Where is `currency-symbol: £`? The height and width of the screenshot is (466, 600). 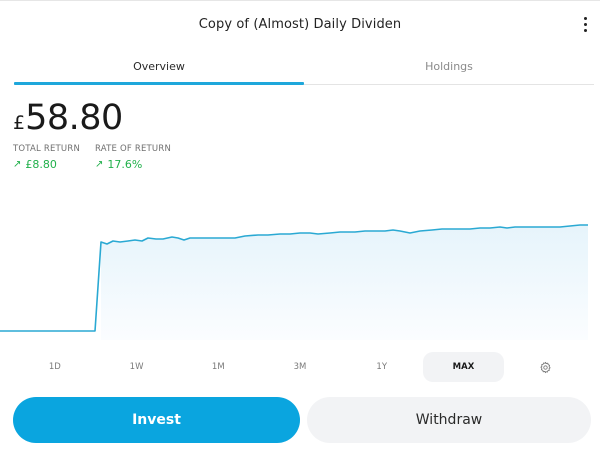
currency-symbol: £ is located at coordinates (19, 123).